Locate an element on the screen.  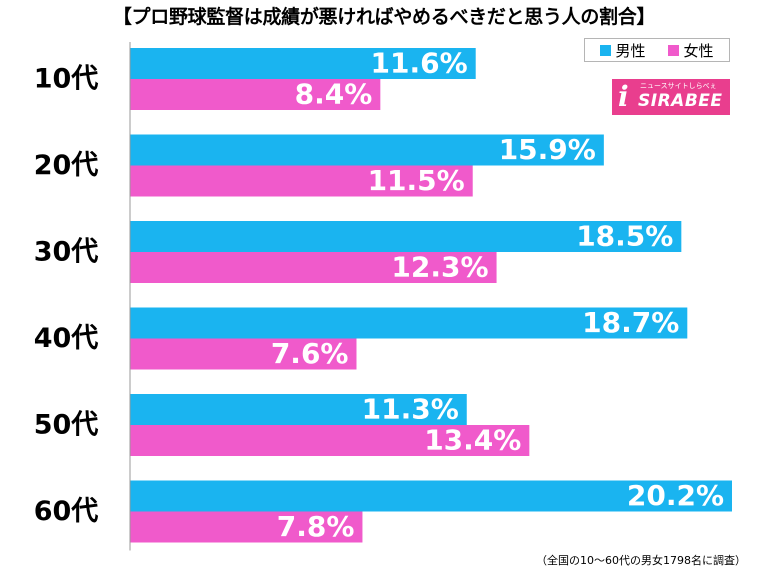
data-label-male: 18.7% is located at coordinates (630, 322).